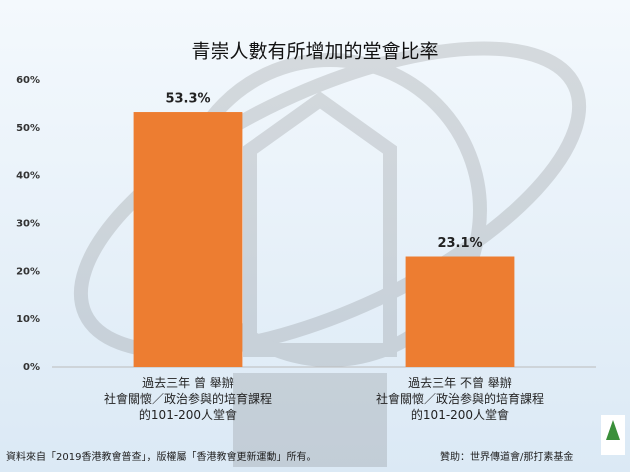  Describe the element at coordinates (314, 52) in the screenshot. I see `chart-title: 青崇人數有所增加的堂會比率` at that location.